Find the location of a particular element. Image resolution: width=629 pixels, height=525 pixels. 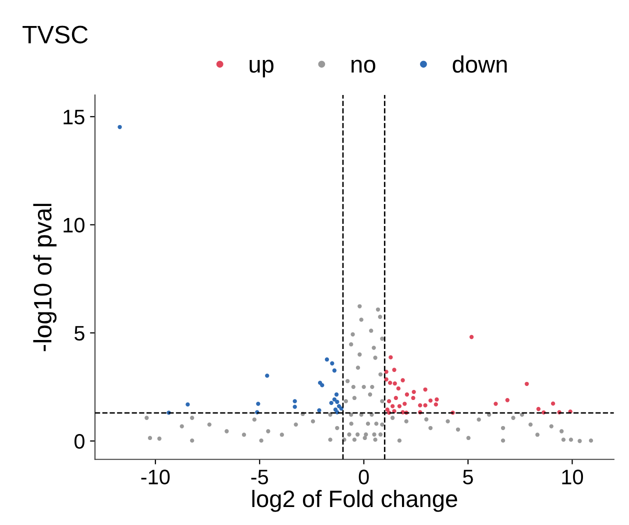

x-tick-label: 10 is located at coordinates (572, 477).